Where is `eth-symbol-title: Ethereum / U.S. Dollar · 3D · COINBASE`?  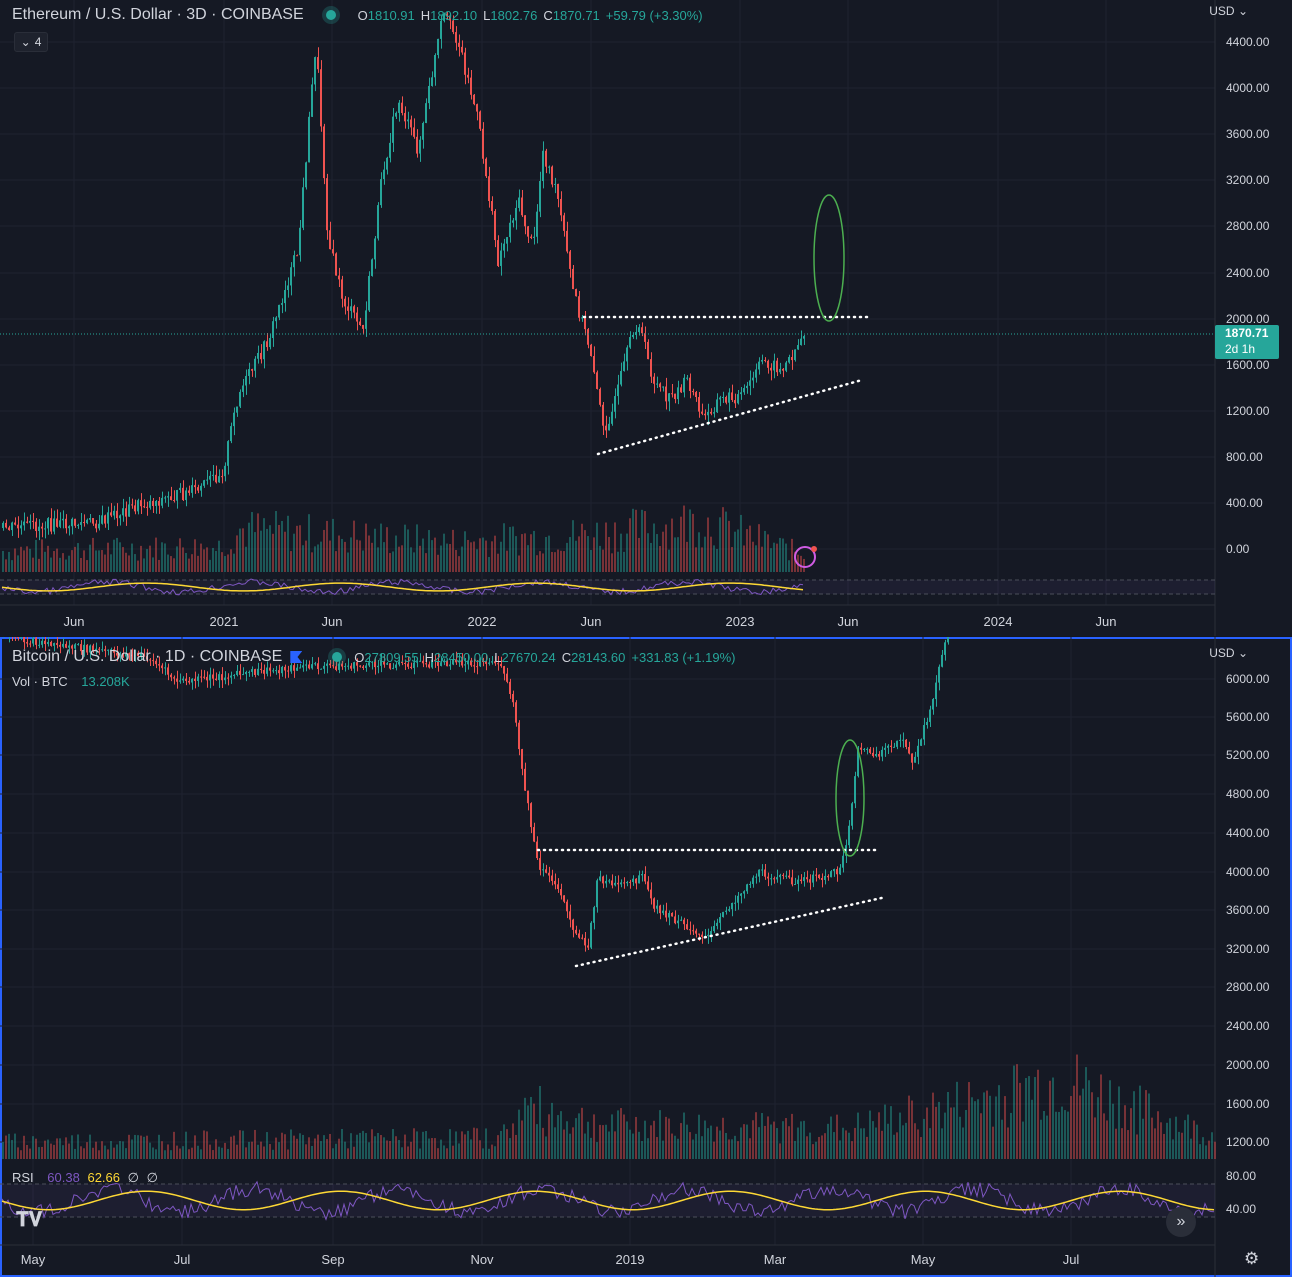 eth-symbol-title: Ethereum / U.S. Dollar · 3D · COINBASE is located at coordinates (158, 14).